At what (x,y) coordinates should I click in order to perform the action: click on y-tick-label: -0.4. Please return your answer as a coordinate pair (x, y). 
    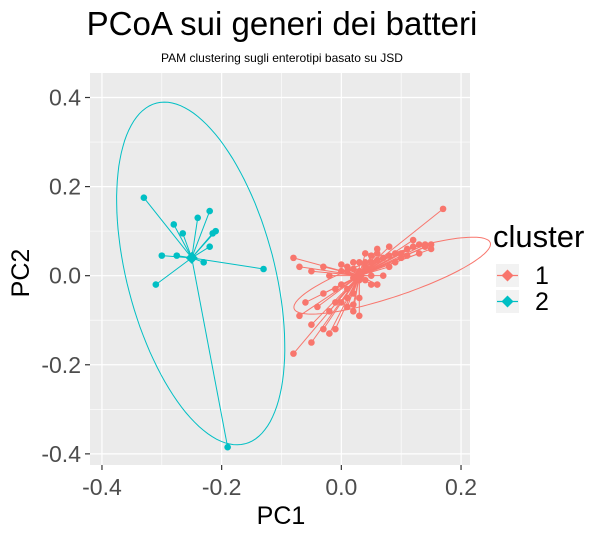
    Looking at the image, I should click on (61, 454).